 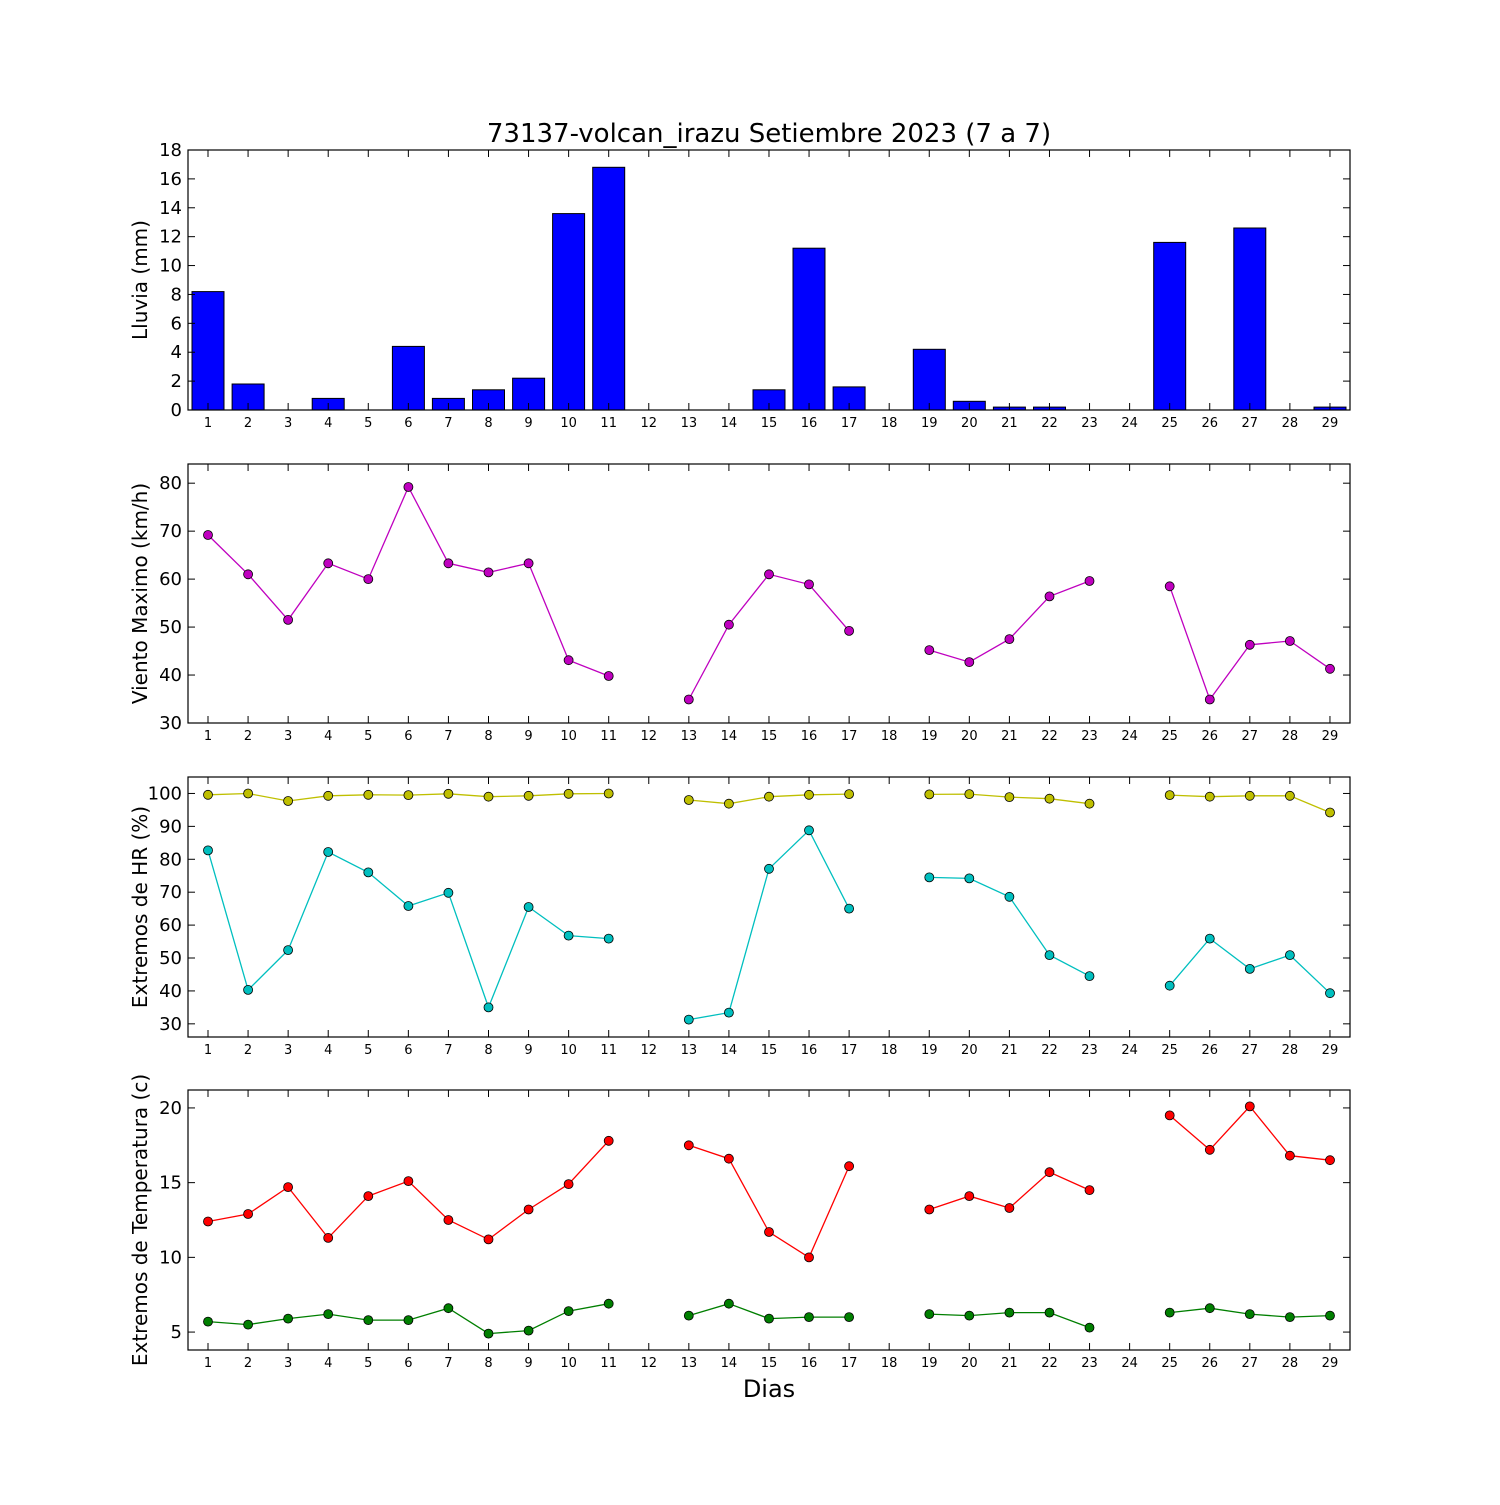 What do you see at coordinates (1330, 1363) in the screenshot?
I see `x-tick-label: 29` at bounding box center [1330, 1363].